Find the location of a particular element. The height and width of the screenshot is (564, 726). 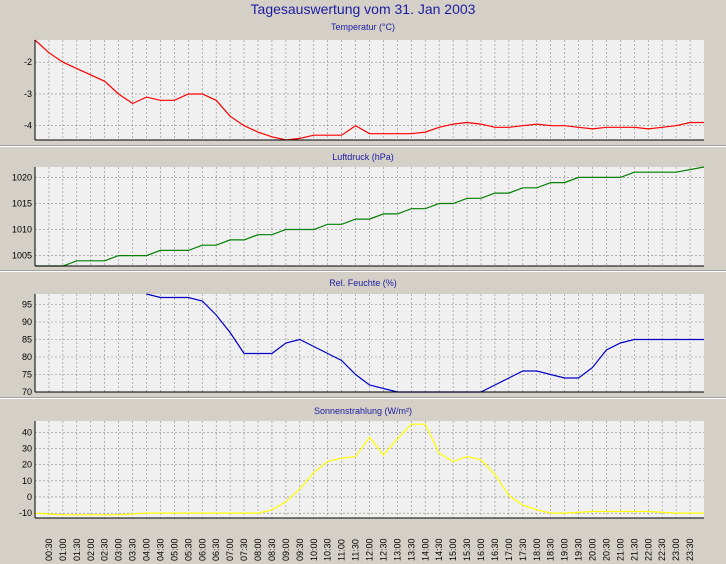

y-tick-label: 1015 is located at coordinates (22, 203).